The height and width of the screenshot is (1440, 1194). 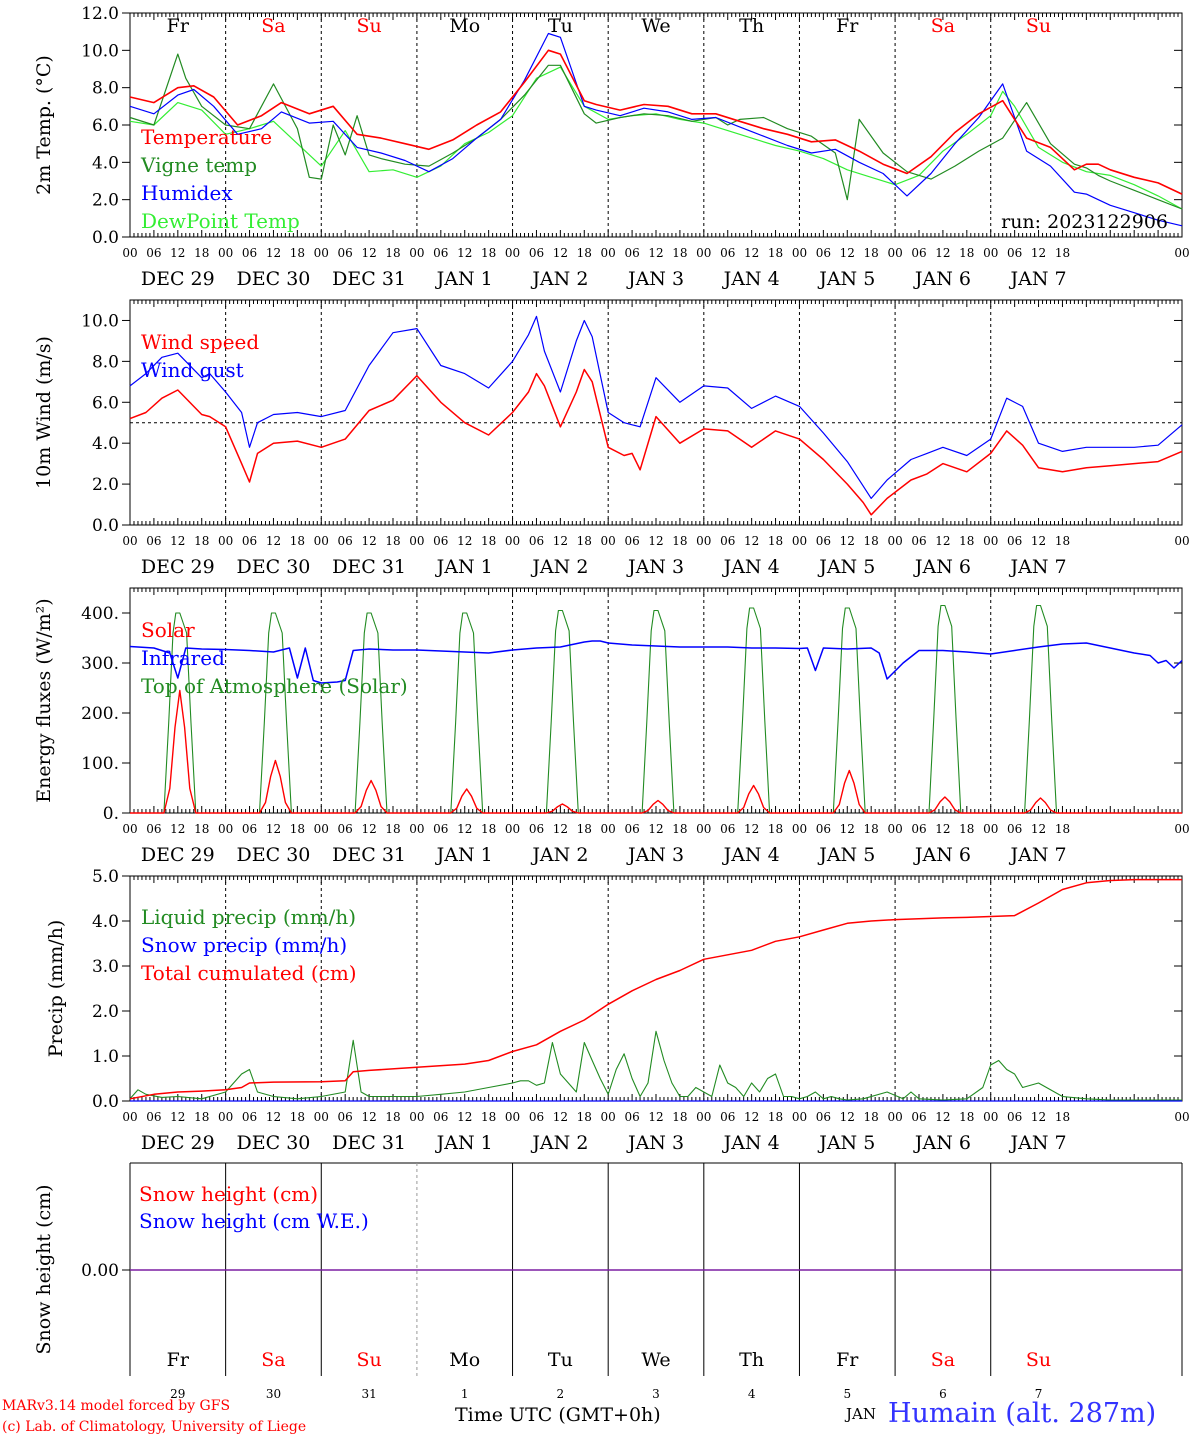 I want to click on panel-5-day-number: 1, so click(x=465, y=1394).